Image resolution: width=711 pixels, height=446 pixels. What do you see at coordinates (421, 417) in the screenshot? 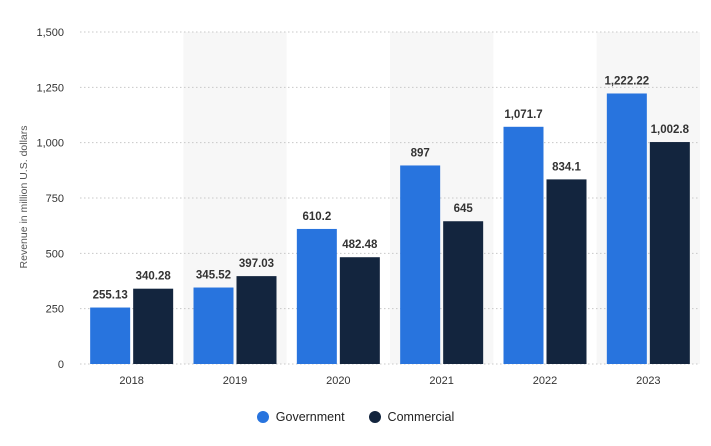
I see `legend-label-commercial: Commercial` at bounding box center [421, 417].